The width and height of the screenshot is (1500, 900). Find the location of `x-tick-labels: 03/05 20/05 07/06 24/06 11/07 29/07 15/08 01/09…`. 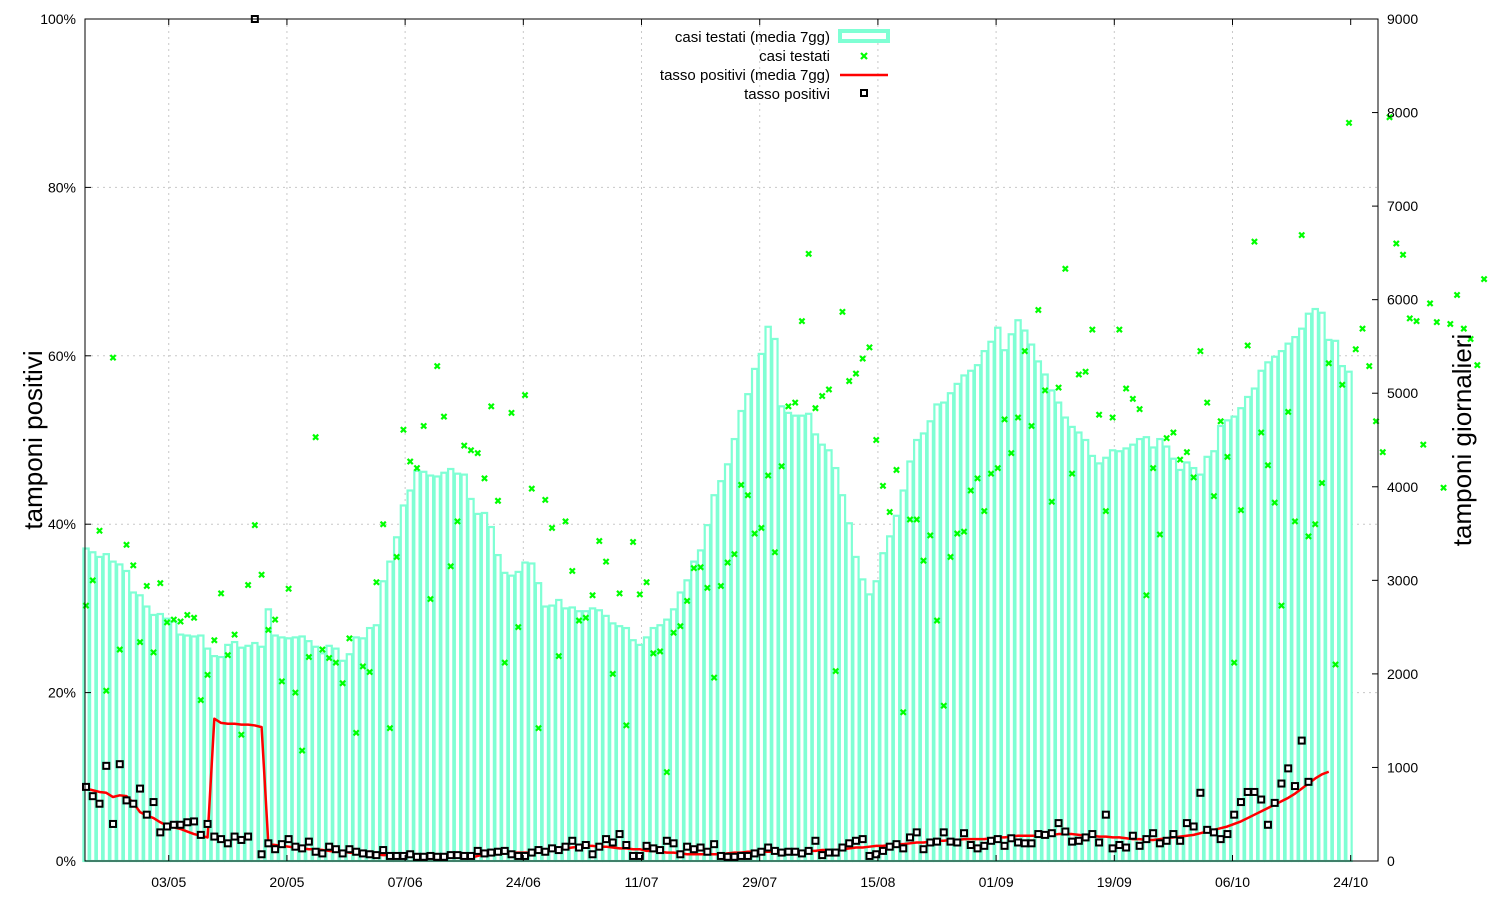

x-tick-labels: 03/05 20/05 07/06 24/06 11/07 29/07 15/08 01/09… is located at coordinates (759, 882).